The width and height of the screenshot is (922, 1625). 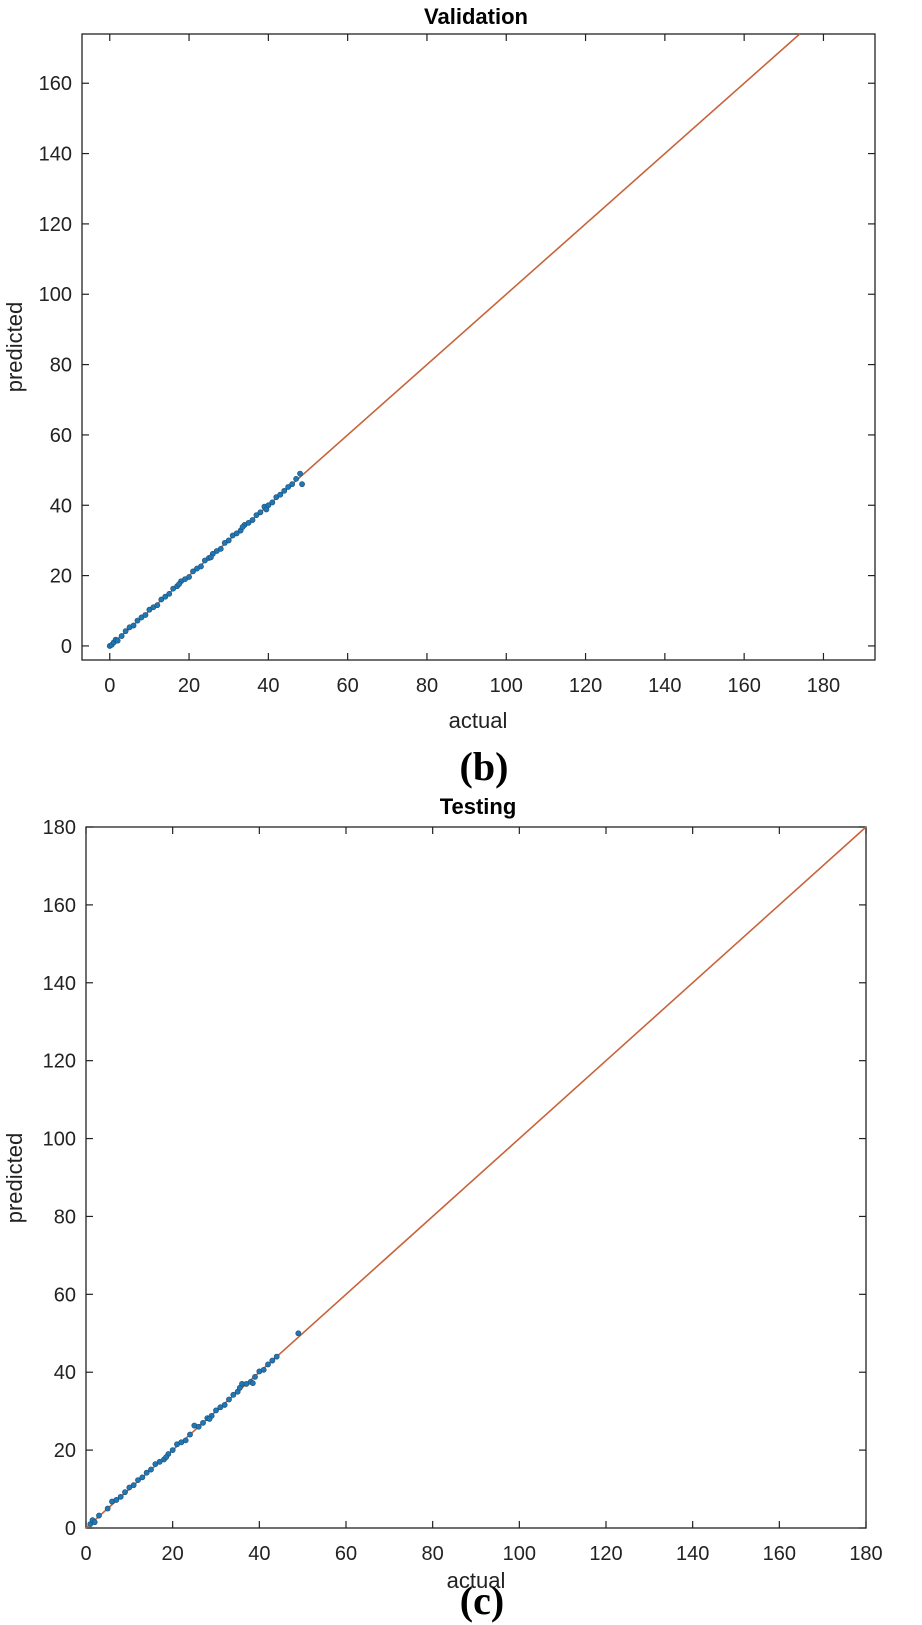 I want to click on testing-y-tick-label: 100, so click(x=59, y=1140).